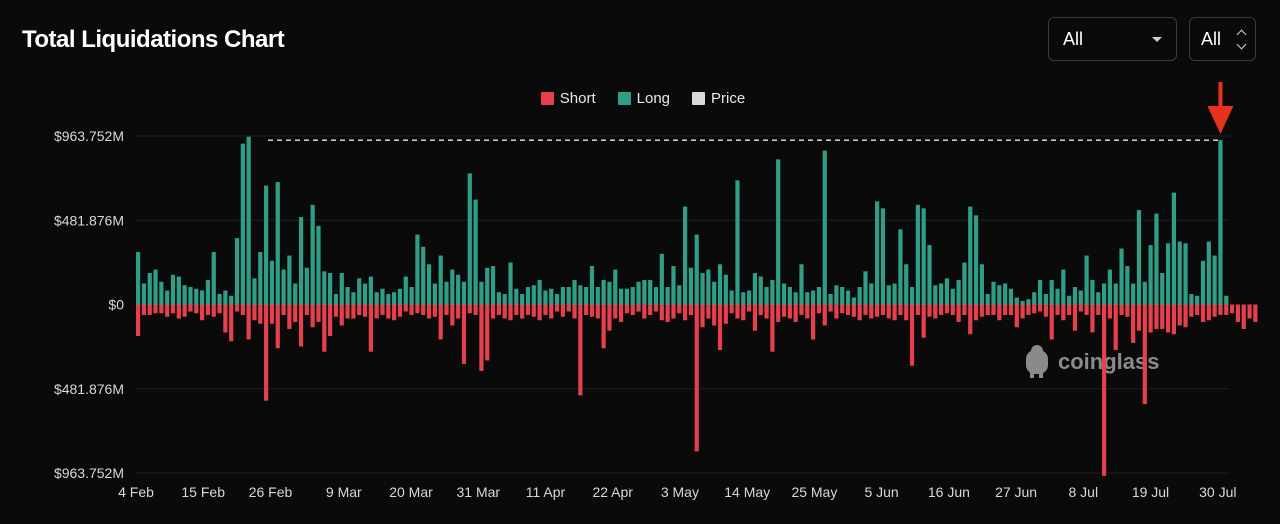 The image size is (1280, 524). What do you see at coordinates (568, 98) in the screenshot?
I see `legend-item-short: Short` at bounding box center [568, 98].